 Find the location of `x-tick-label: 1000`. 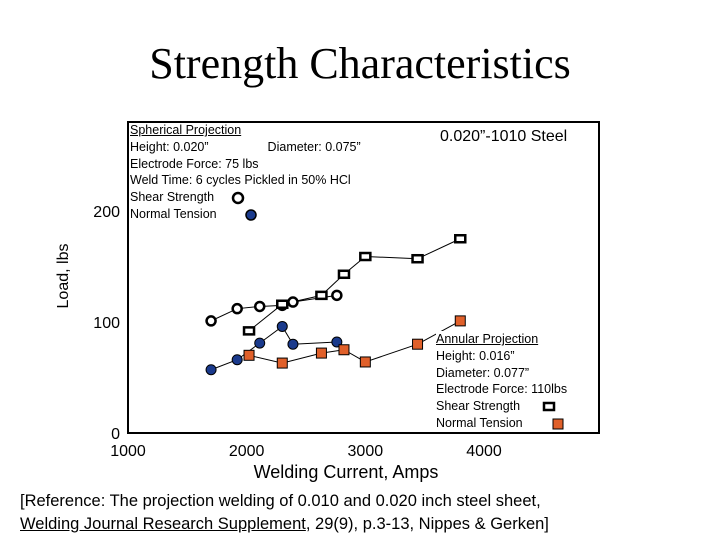

x-tick-label: 1000 is located at coordinates (128, 451).